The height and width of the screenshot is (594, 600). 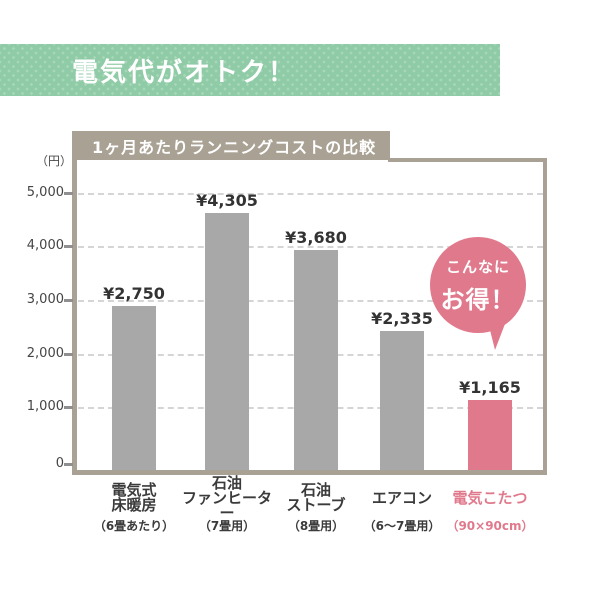 What do you see at coordinates (226, 497) in the screenshot?
I see `category-label: 石油 ファンヒーター` at bounding box center [226, 497].